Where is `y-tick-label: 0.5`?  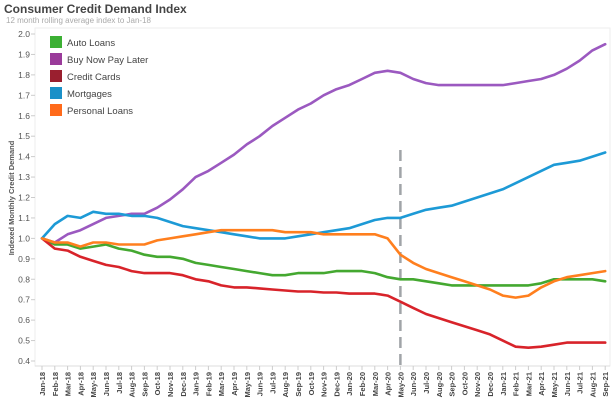 y-tick-label: 0.5 is located at coordinates (24, 341).